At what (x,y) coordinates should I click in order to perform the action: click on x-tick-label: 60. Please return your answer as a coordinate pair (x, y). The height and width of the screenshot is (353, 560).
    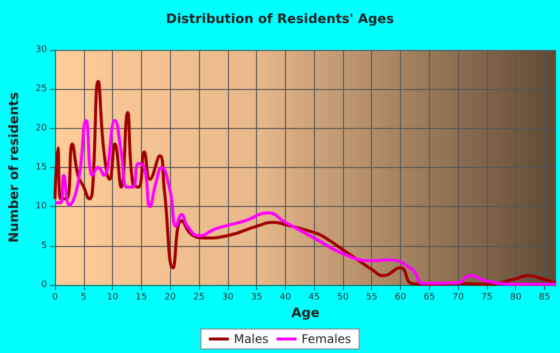
    Looking at the image, I should click on (400, 297).